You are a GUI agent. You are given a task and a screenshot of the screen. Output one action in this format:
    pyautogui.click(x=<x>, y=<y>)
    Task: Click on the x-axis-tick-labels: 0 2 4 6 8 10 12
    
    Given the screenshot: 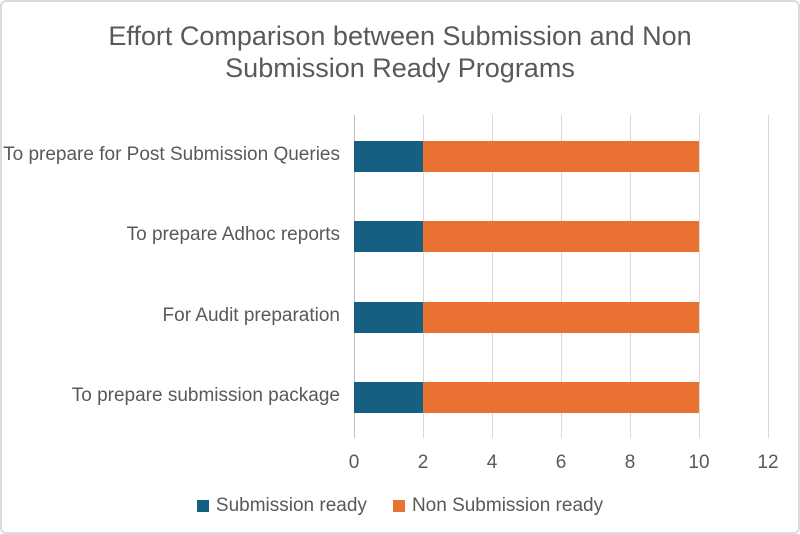 What is the action you would take?
    pyautogui.click(x=564, y=463)
    